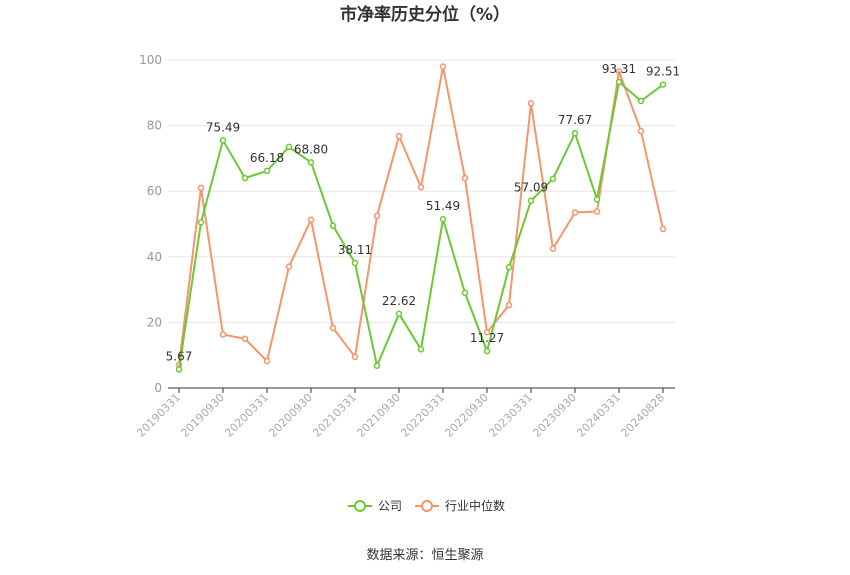  I want to click on x-tick-label: 20240331, so click(598, 415).